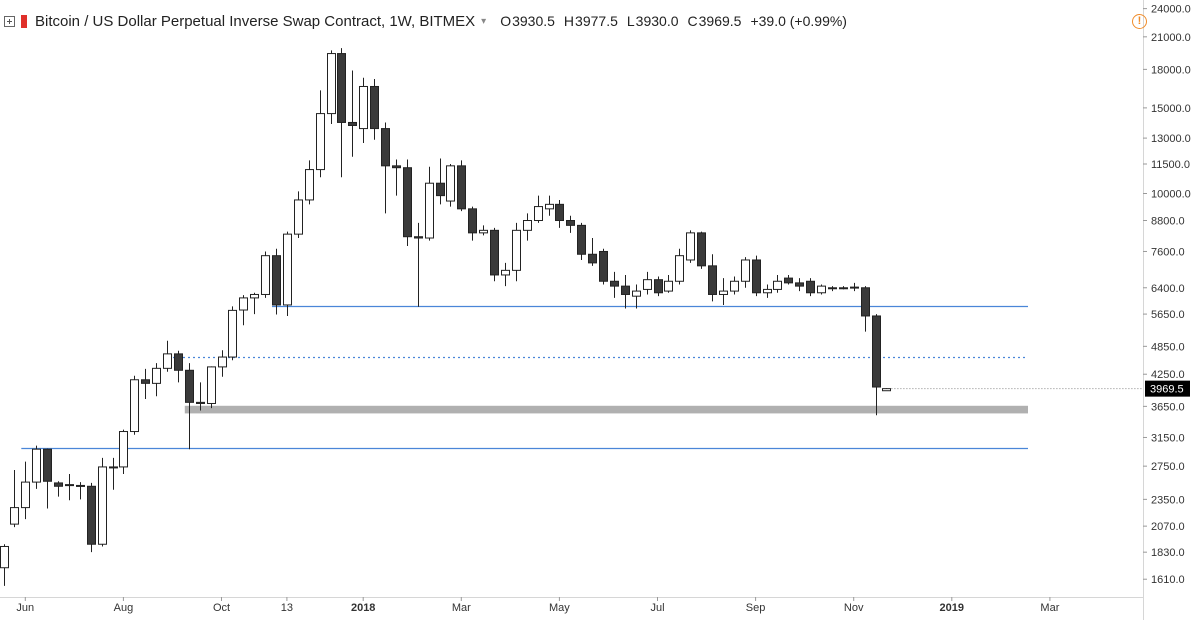 The height and width of the screenshot is (620, 1200). I want to click on price-tick-label: 15000.0, so click(1171, 109).